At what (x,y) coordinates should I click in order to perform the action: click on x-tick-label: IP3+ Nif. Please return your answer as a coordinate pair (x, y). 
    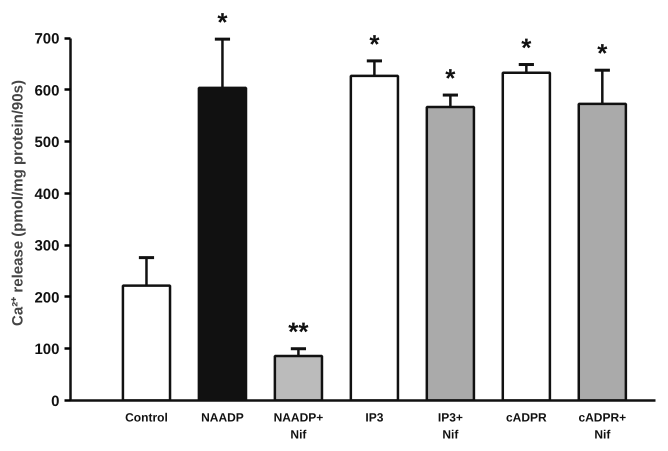
    Looking at the image, I should click on (450, 426).